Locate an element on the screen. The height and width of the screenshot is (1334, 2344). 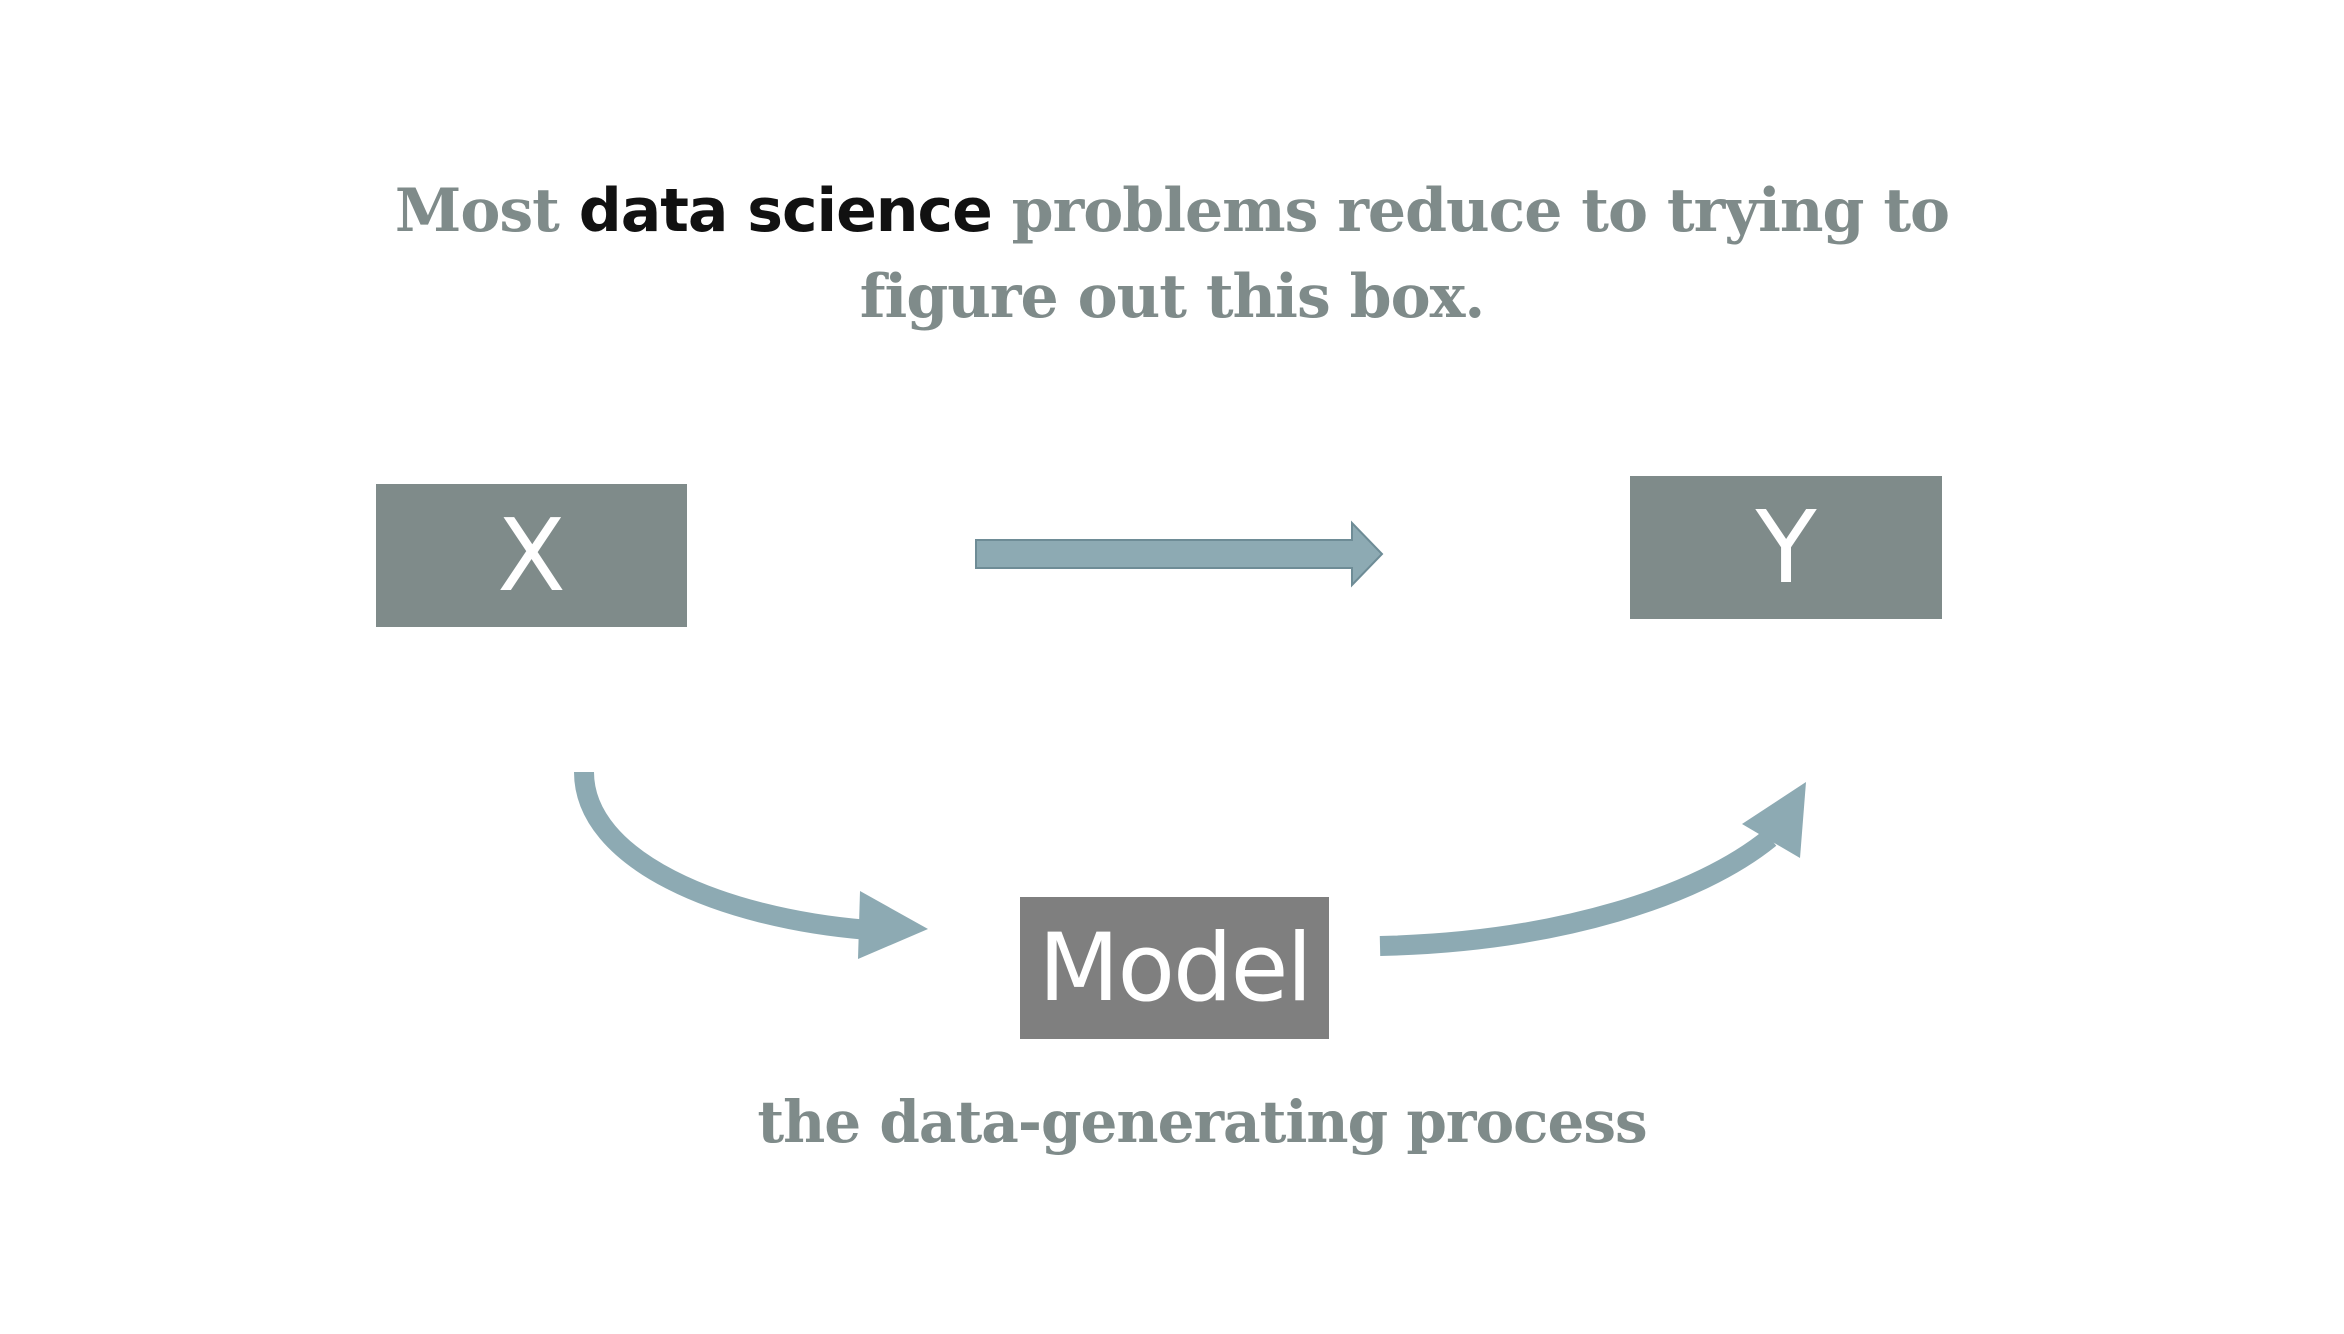
model-label: Model is located at coordinates (1175, 968).